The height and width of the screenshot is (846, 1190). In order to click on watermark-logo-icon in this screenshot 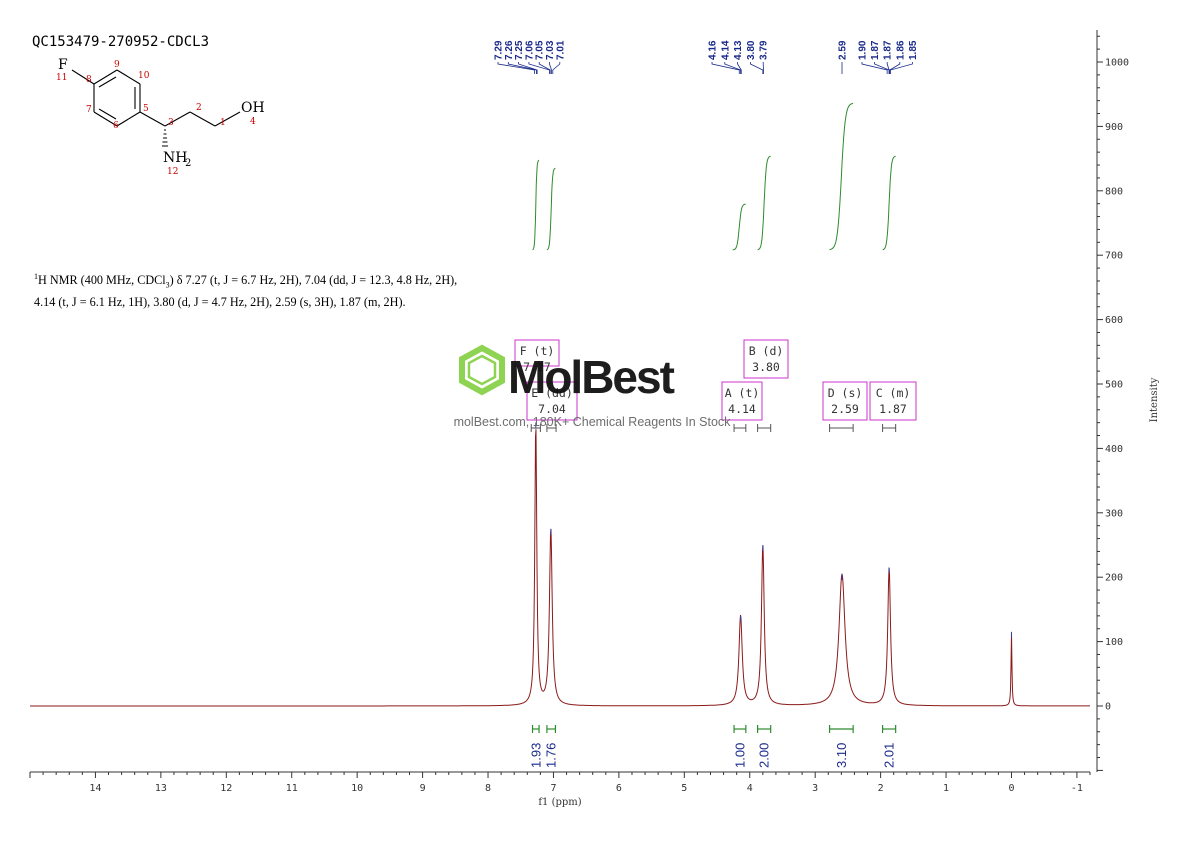, I will do `click(482, 370)`.